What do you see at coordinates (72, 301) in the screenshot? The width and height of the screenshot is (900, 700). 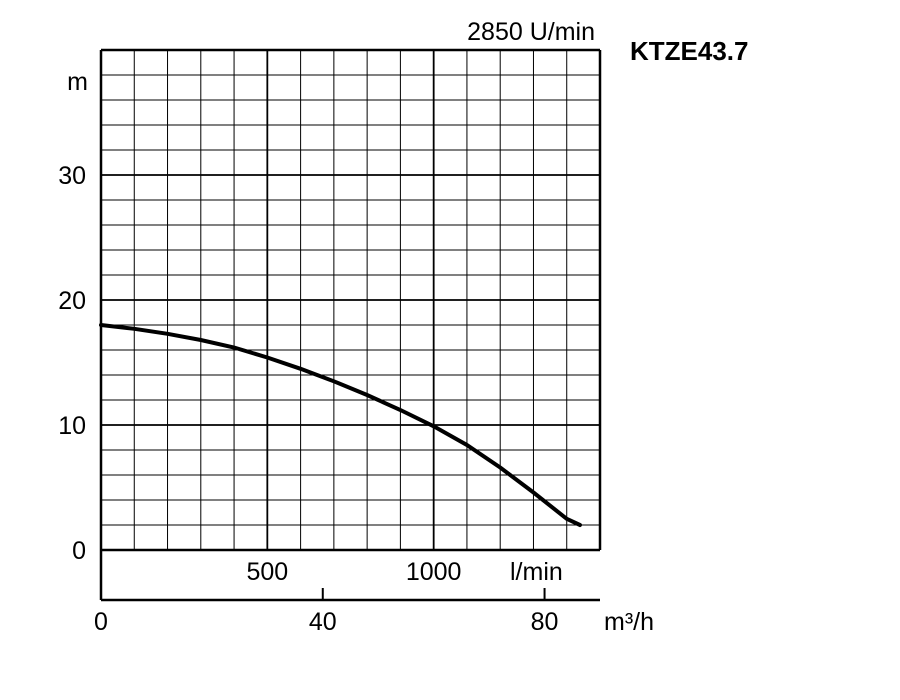 I see `y-tick-label: 20` at bounding box center [72, 301].